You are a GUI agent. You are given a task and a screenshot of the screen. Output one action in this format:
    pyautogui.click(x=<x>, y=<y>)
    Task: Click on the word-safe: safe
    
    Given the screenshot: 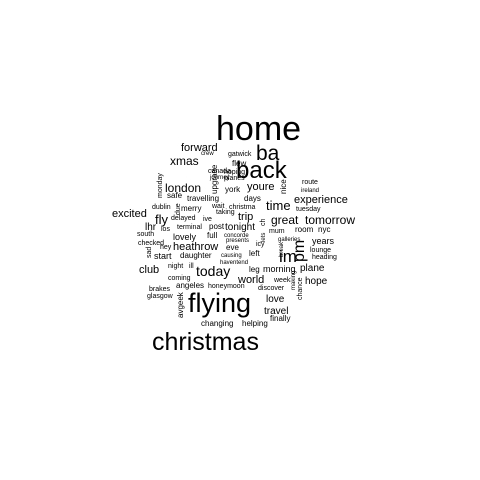 What is the action you would take?
    pyautogui.click(x=175, y=195)
    